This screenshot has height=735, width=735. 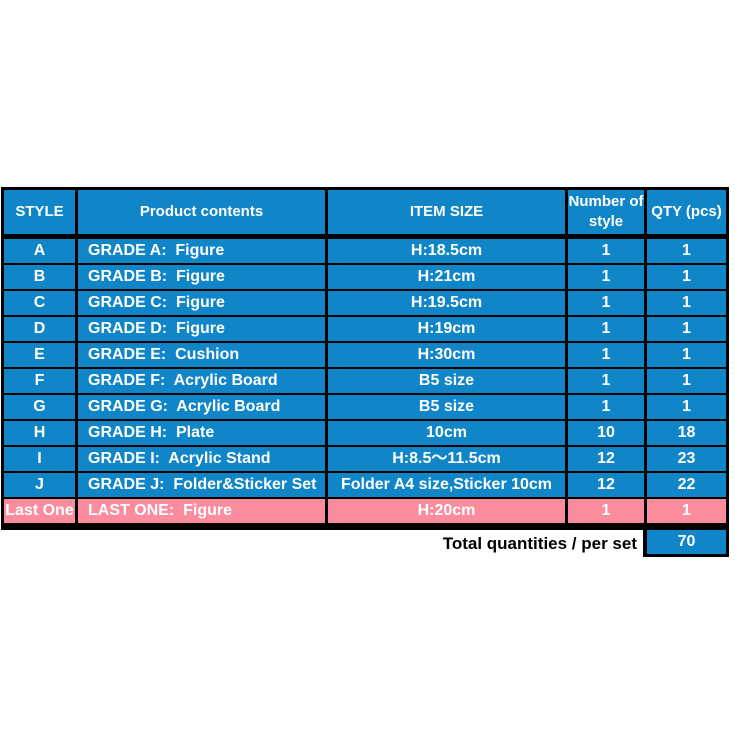 What do you see at coordinates (39, 355) in the screenshot?
I see `style-cell: E` at bounding box center [39, 355].